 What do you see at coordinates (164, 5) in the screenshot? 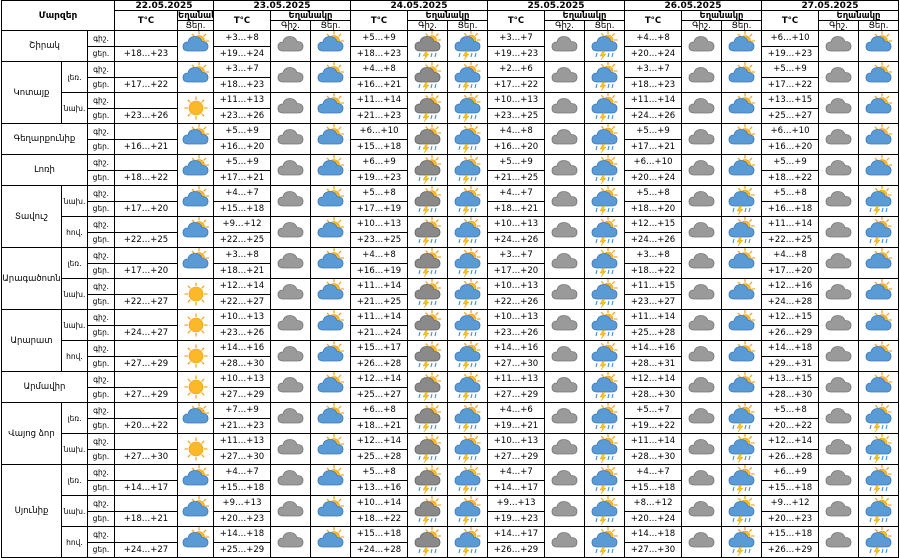
I see `date-header: 22.05.2025` at bounding box center [164, 5].